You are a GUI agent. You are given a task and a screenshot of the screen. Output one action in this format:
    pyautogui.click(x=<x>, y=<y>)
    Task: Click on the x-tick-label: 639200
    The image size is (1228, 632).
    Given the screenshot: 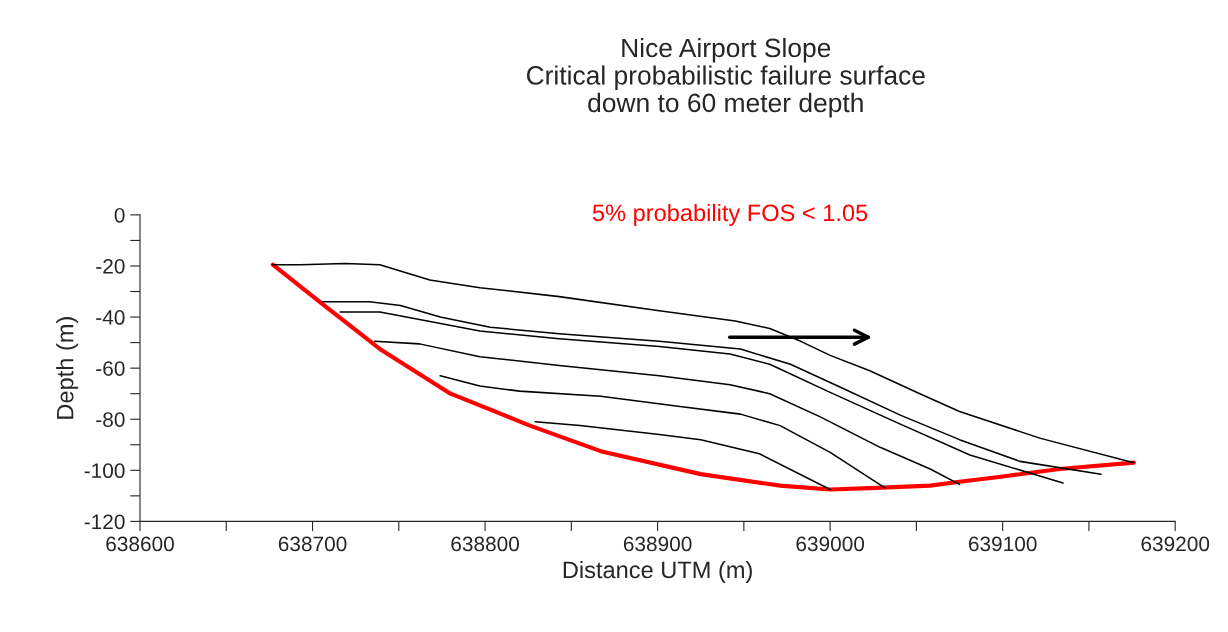 What is the action you would take?
    pyautogui.click(x=1175, y=544)
    